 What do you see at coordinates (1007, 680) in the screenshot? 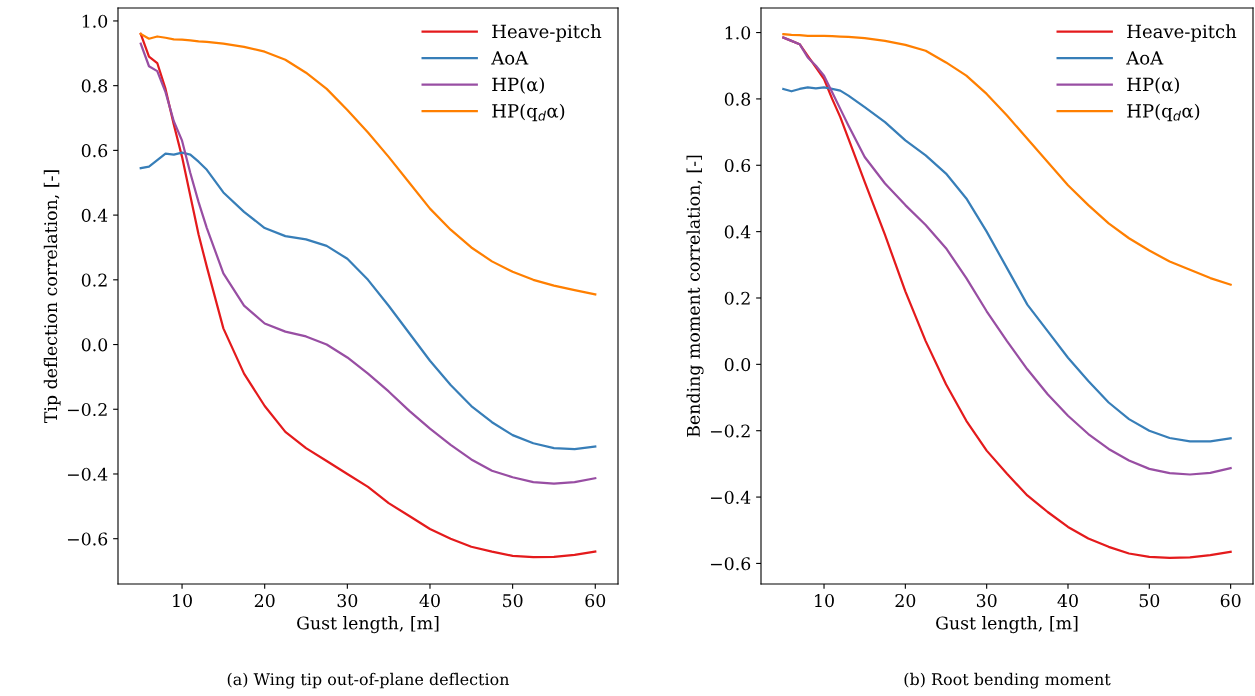
I see `text: (b) Root bending moment` at bounding box center [1007, 680].